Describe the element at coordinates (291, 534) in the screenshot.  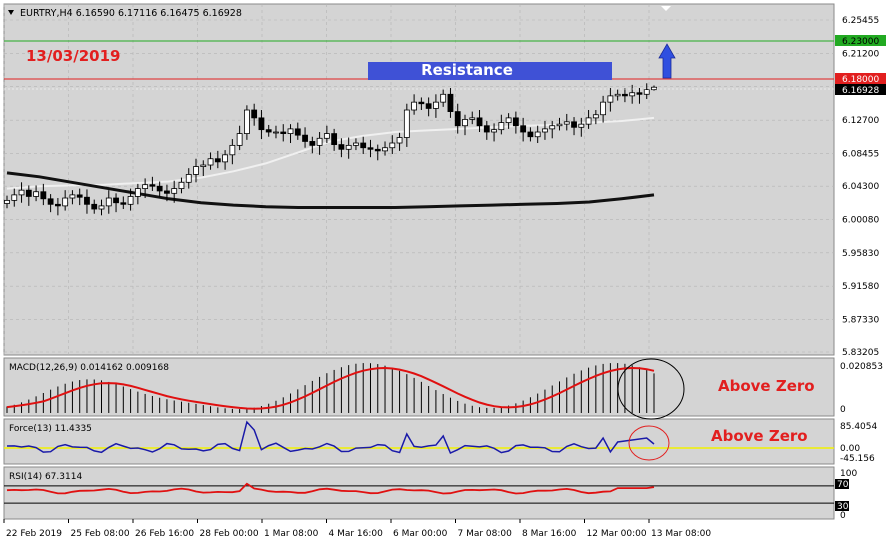
I see `time-tick-label: 1 Mar 08:00` at that location.